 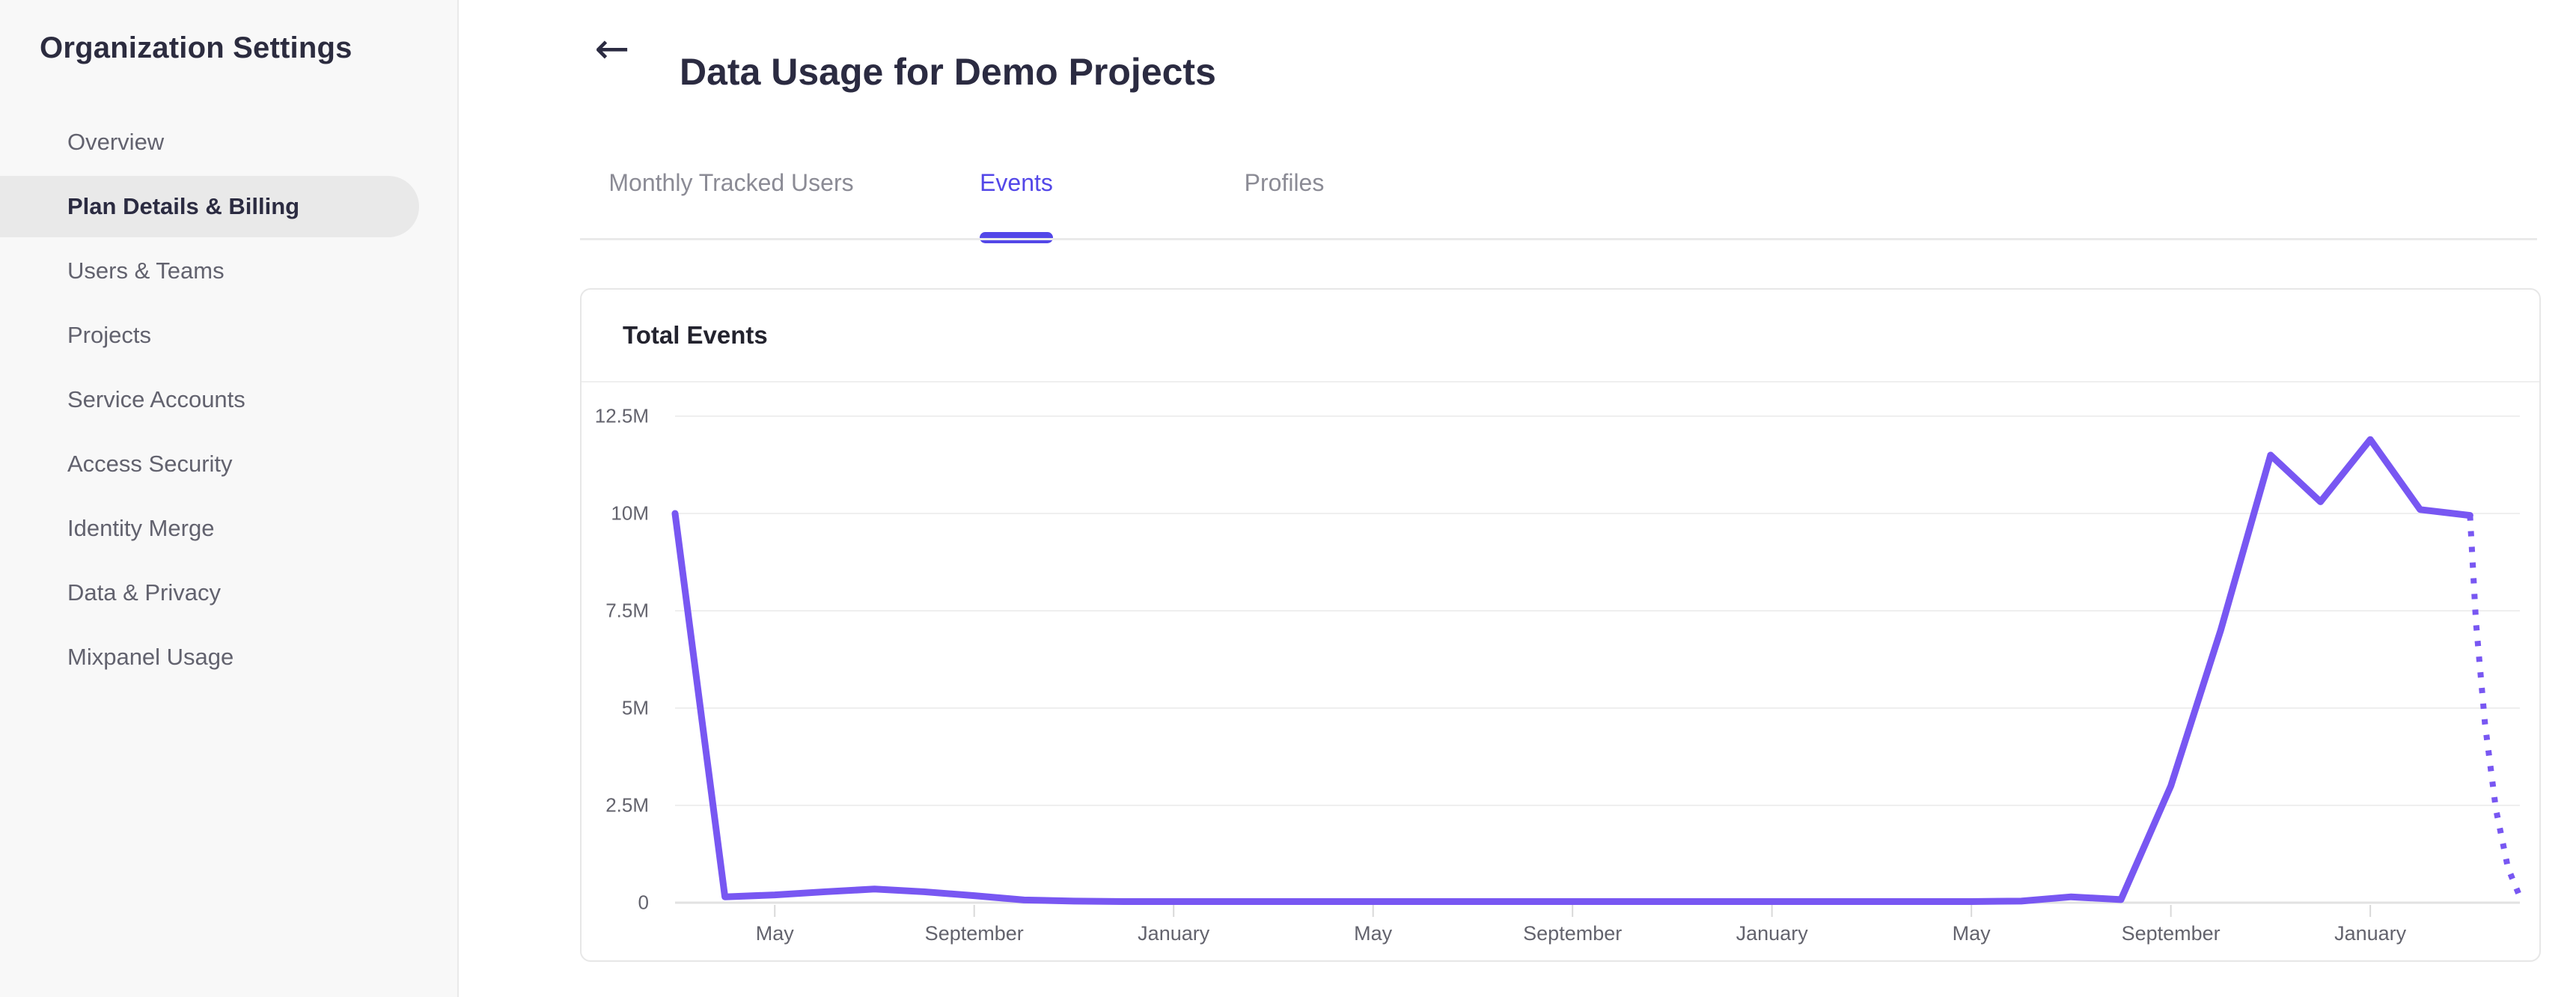 I want to click on sidebar-item-plan-details-billing: Plan Details & Billing, so click(x=228, y=206).